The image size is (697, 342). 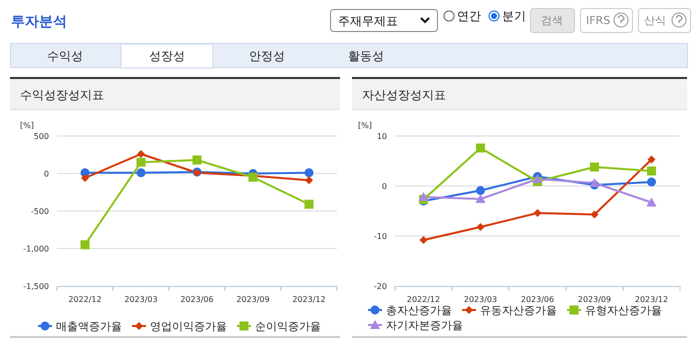 I want to click on legend-label: 총자산증가율, so click(x=419, y=310).